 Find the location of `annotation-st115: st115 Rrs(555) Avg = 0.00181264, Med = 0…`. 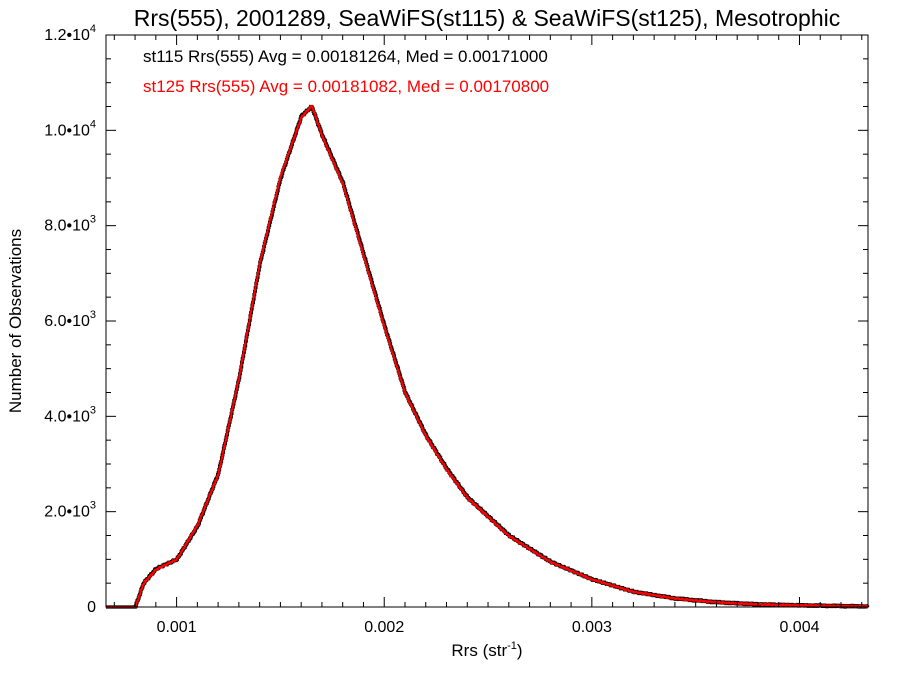

annotation-st115: st115 Rrs(555) Avg = 0.00181264, Med = 0… is located at coordinates (345, 56).